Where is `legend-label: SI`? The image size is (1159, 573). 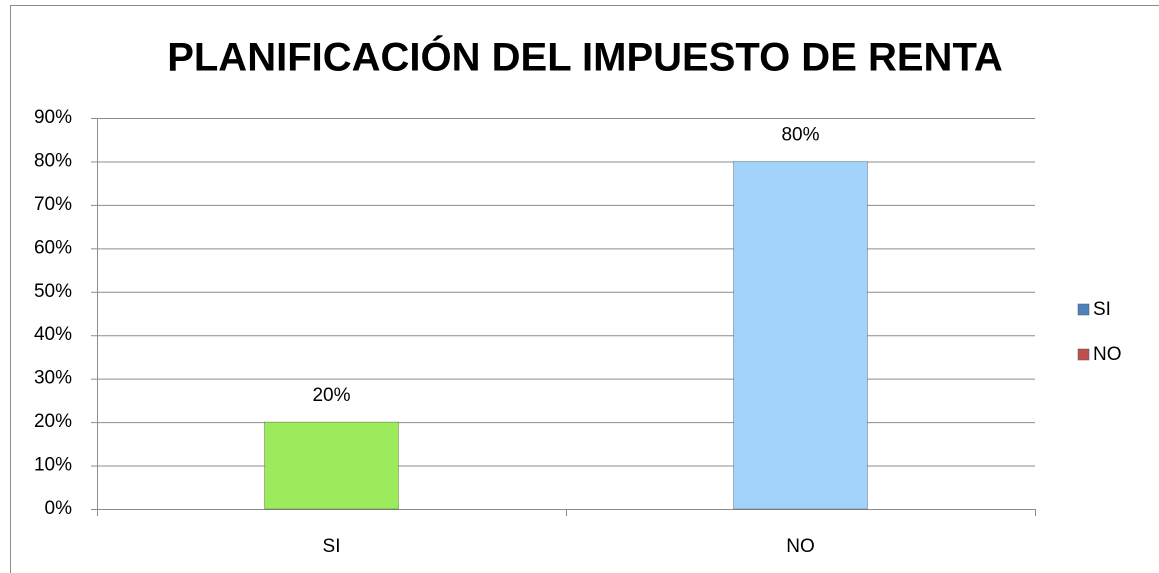
legend-label: SI is located at coordinates (1102, 309).